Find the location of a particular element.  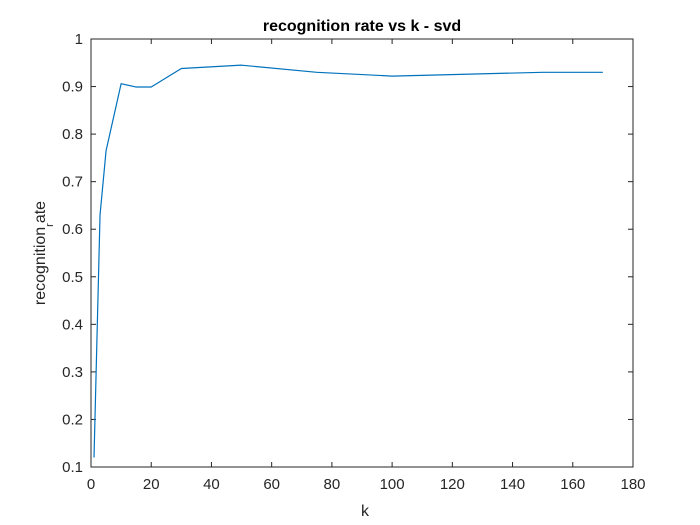

x-tick-label: 0 is located at coordinates (91, 484).